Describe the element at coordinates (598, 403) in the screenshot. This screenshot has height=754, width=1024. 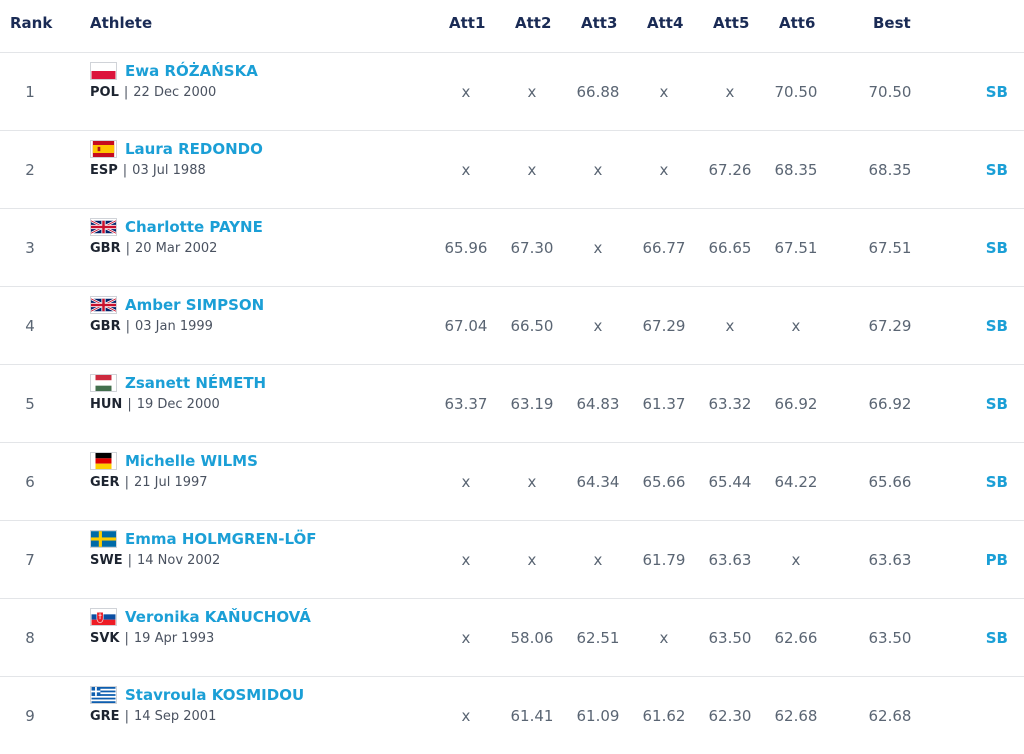
I see `attempt-3-cell: 64.83` at that location.